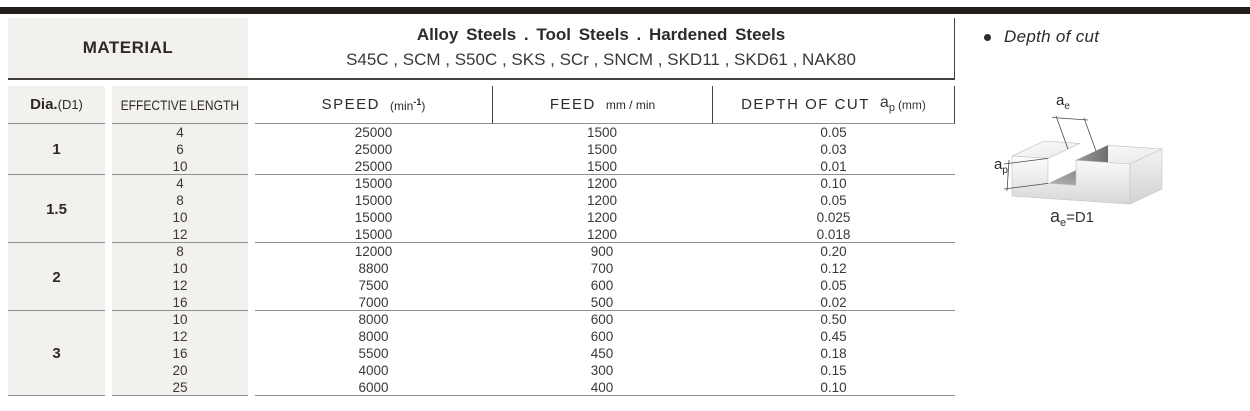  I want to click on table-row: 6 25000 1500 0.03, so click(533, 149).